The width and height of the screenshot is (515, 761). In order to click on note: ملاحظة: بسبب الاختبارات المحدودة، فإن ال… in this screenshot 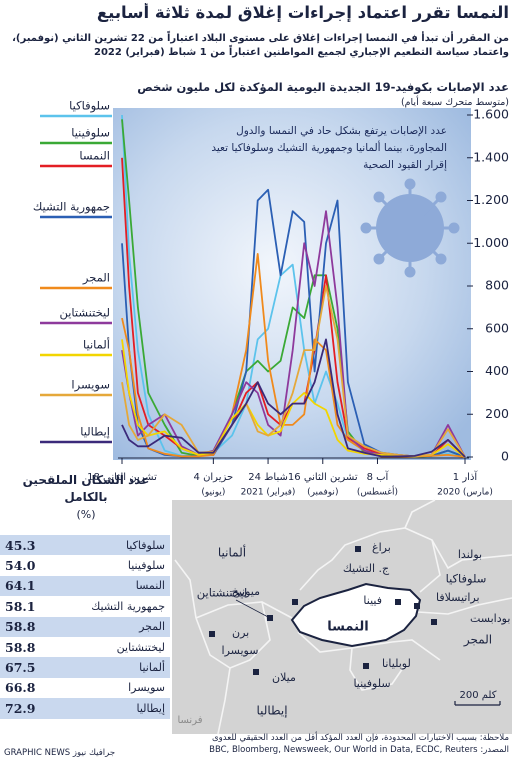, I will do `click(360, 738)`.